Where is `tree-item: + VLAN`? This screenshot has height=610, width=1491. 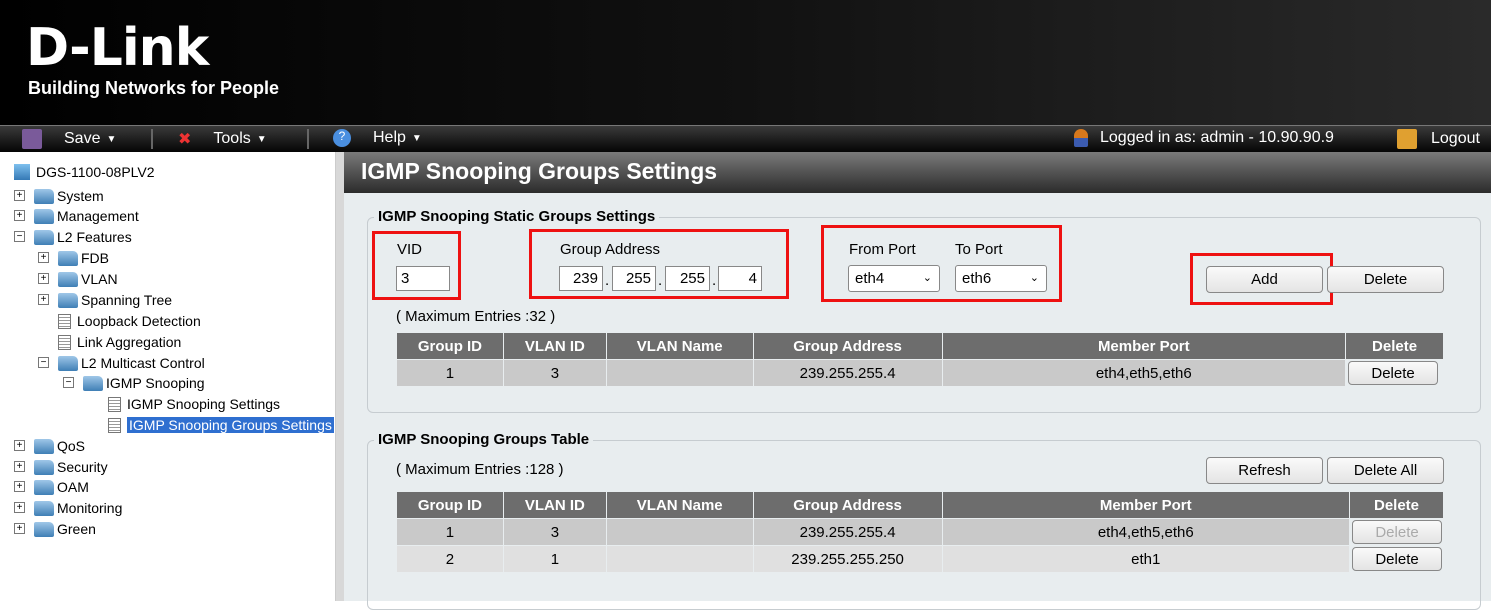 tree-item: + VLAN is located at coordinates (78, 279).